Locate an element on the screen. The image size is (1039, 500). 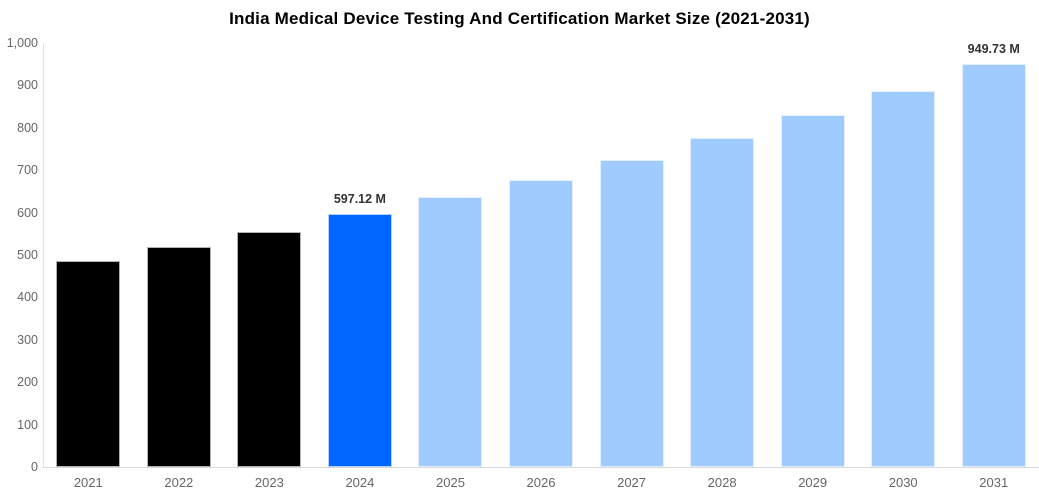
x-axis-tick-label: 2025 is located at coordinates (450, 482).